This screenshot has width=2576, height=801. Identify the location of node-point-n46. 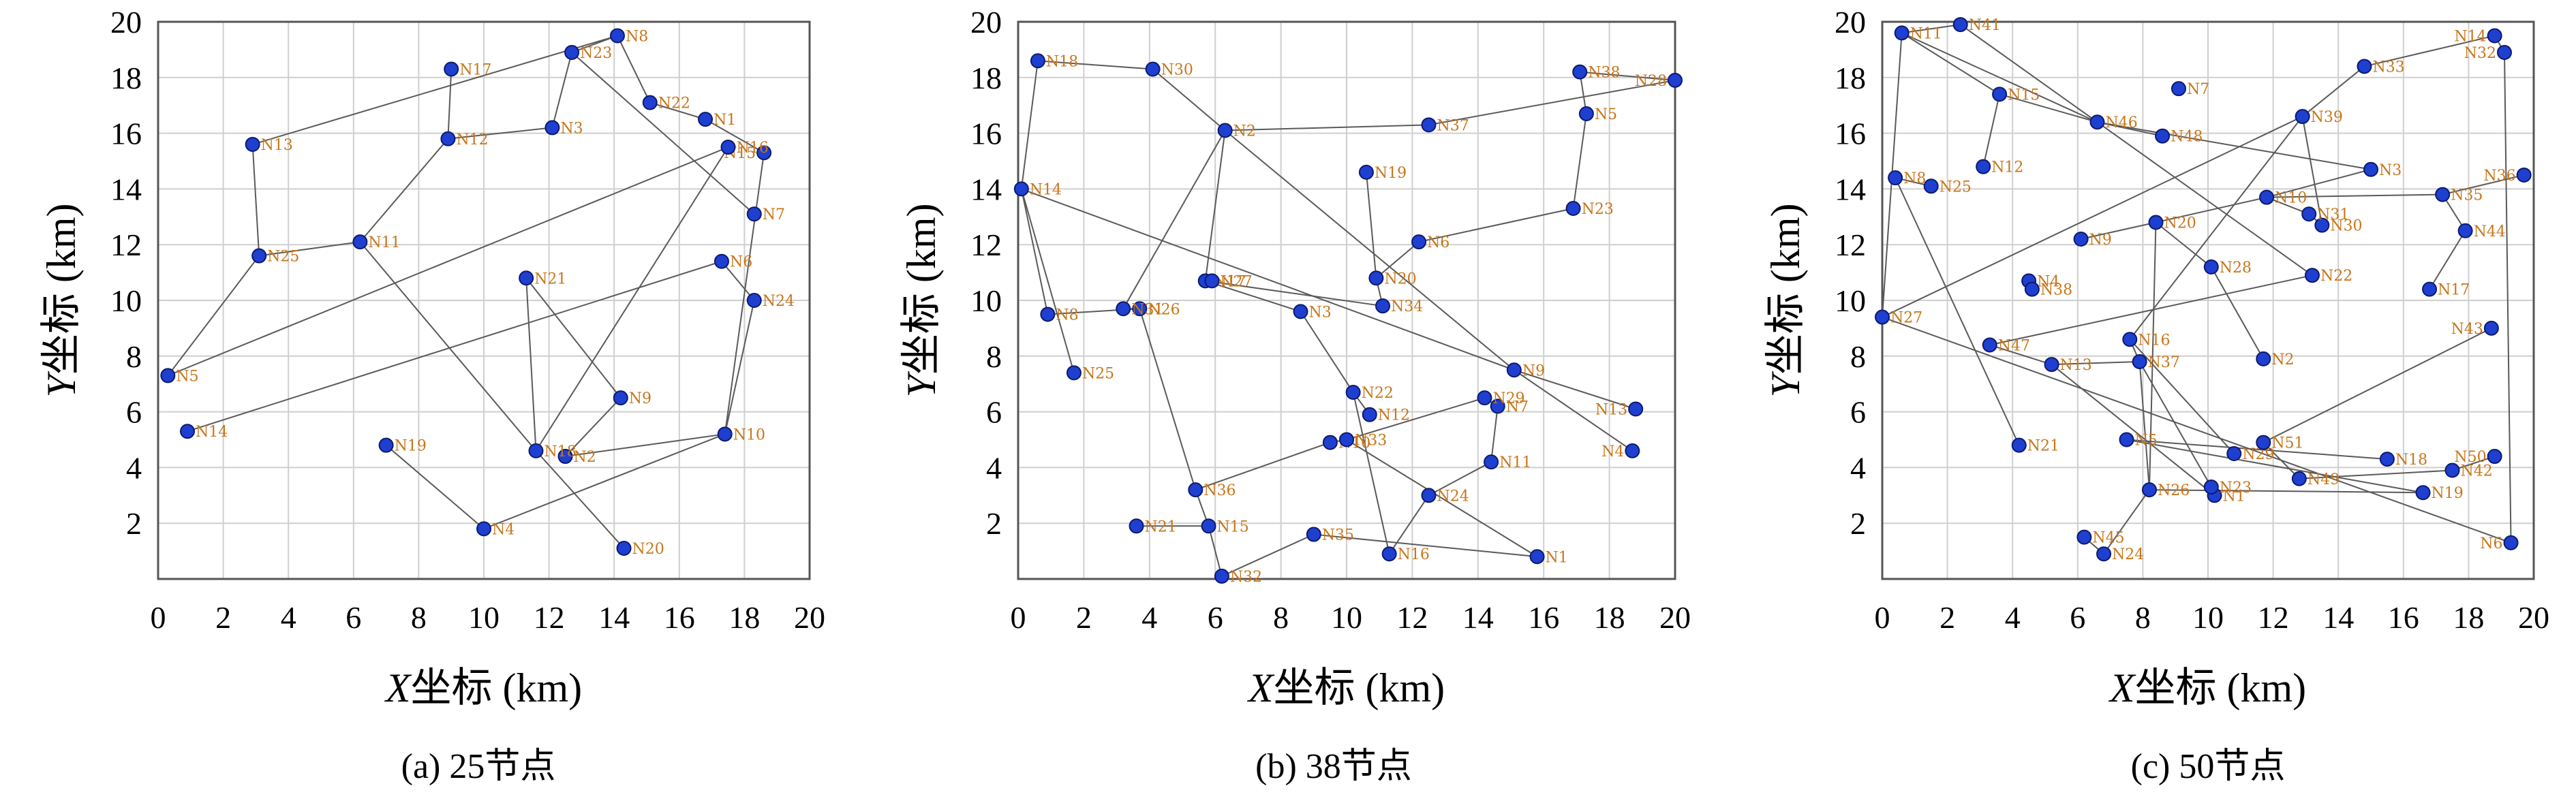
(2097, 122).